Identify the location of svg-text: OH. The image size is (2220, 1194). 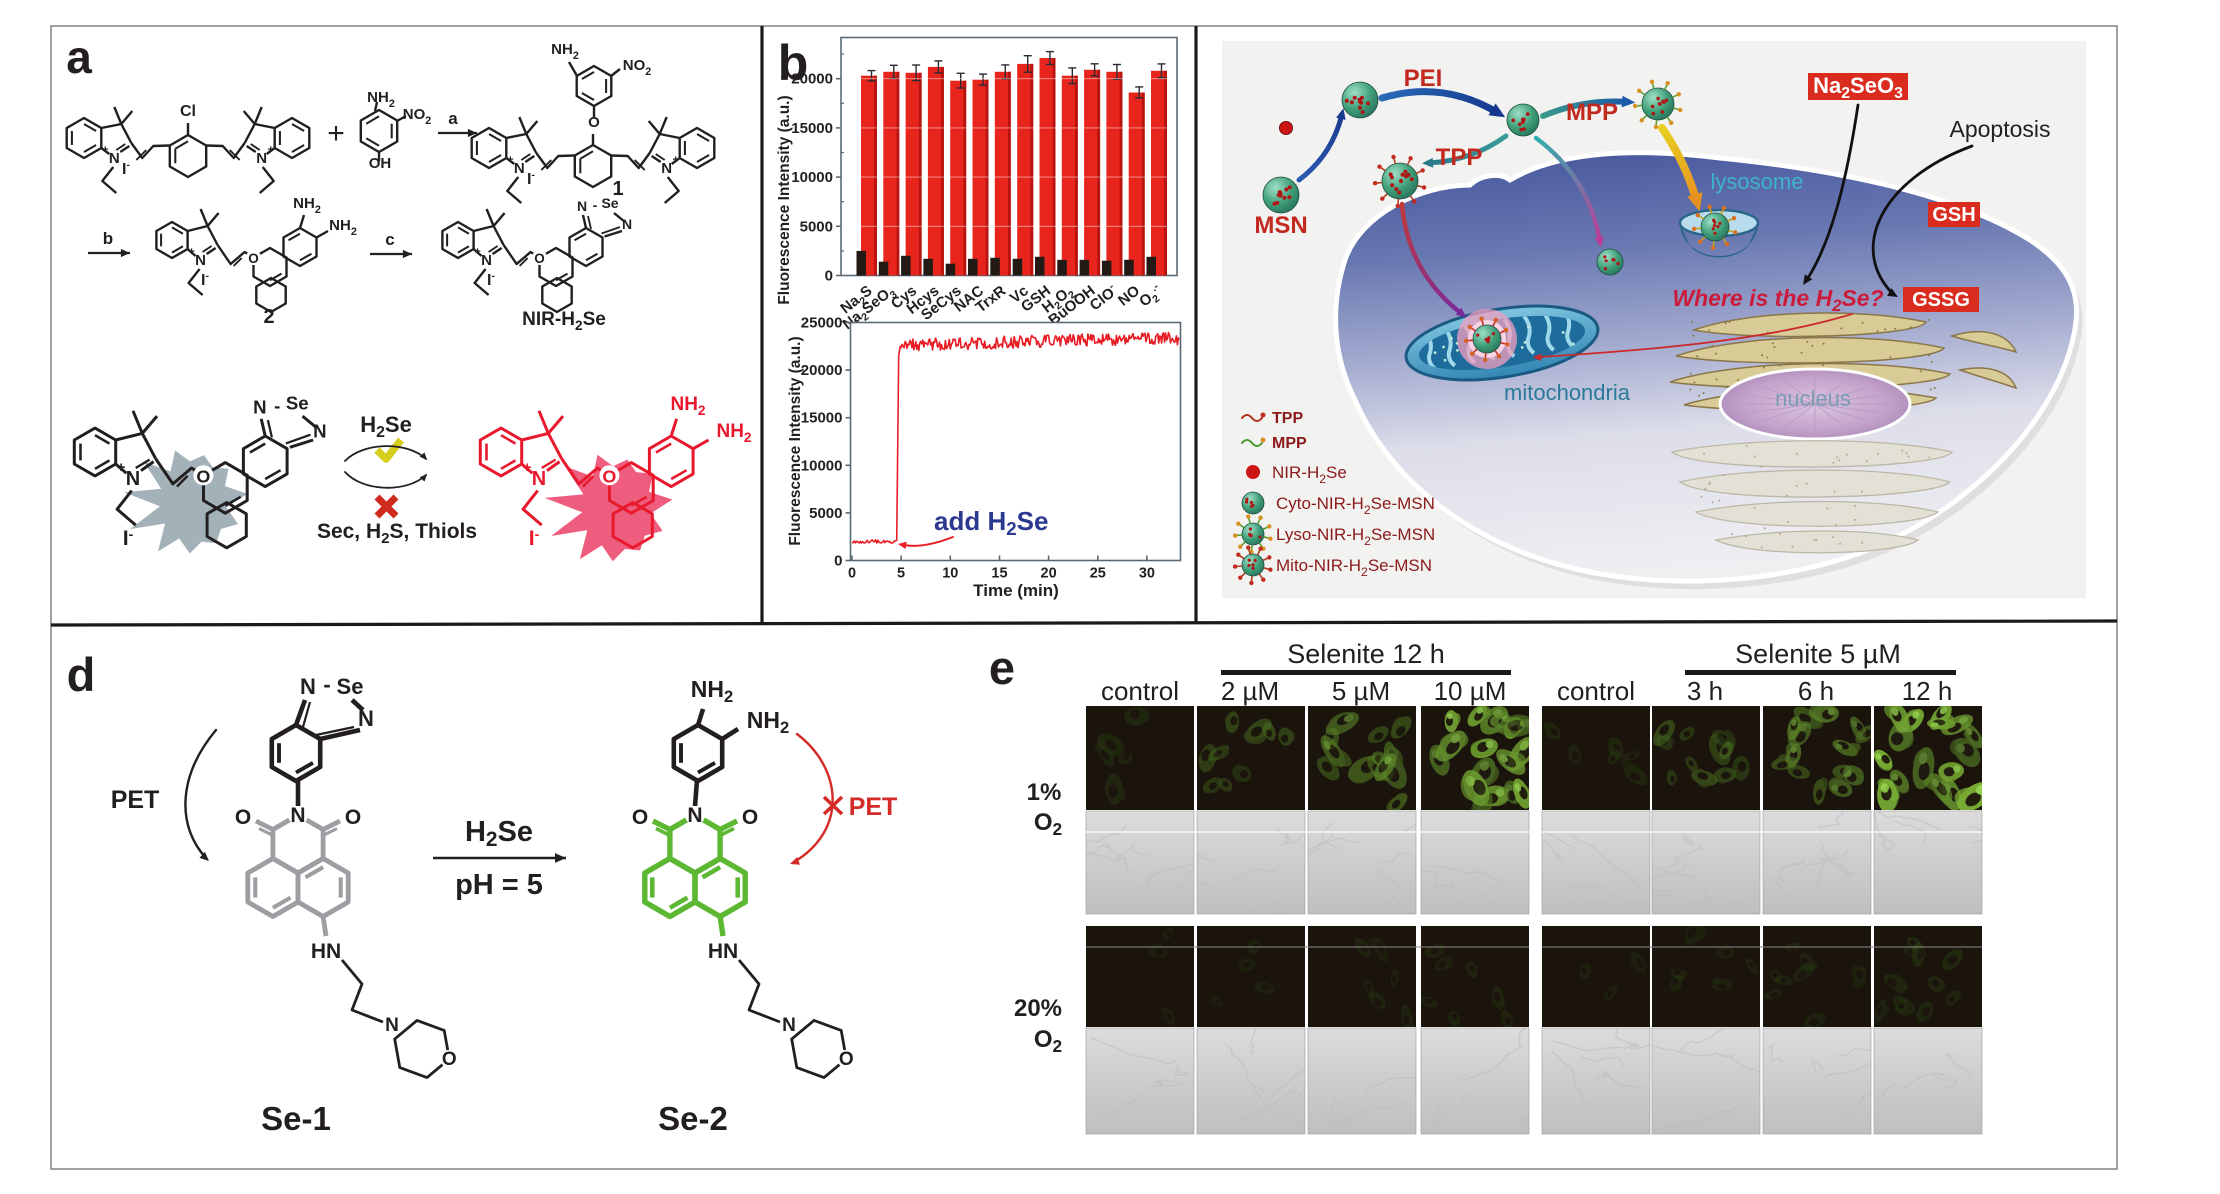
(380, 163).